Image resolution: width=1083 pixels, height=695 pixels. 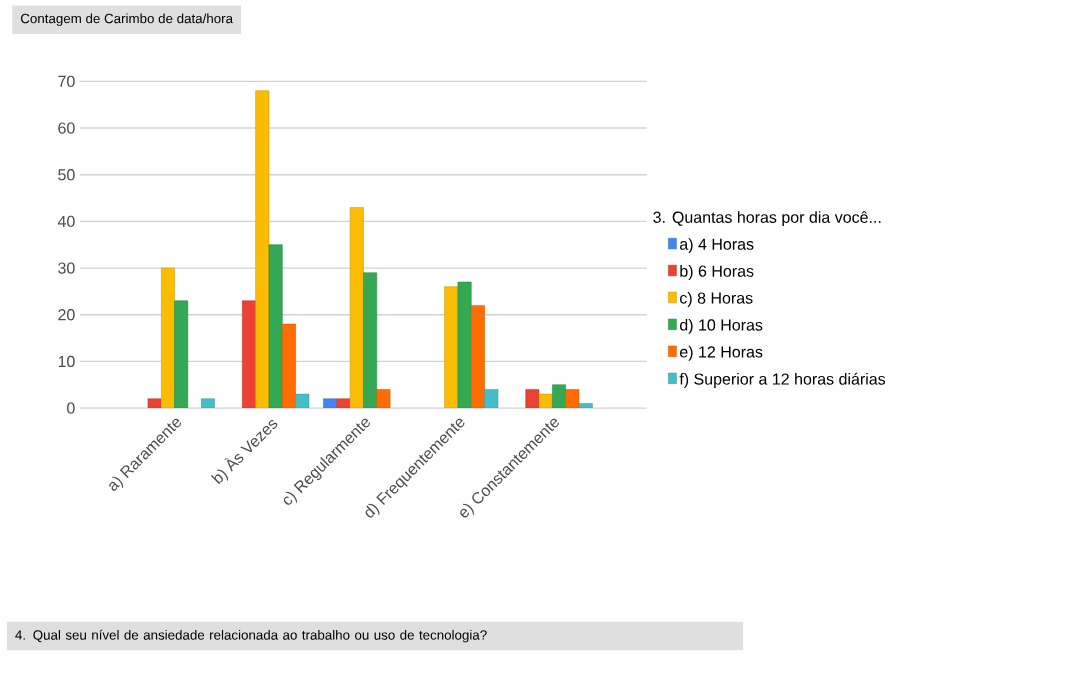 I want to click on legend-label: a) 4 Horas, so click(x=717, y=246).